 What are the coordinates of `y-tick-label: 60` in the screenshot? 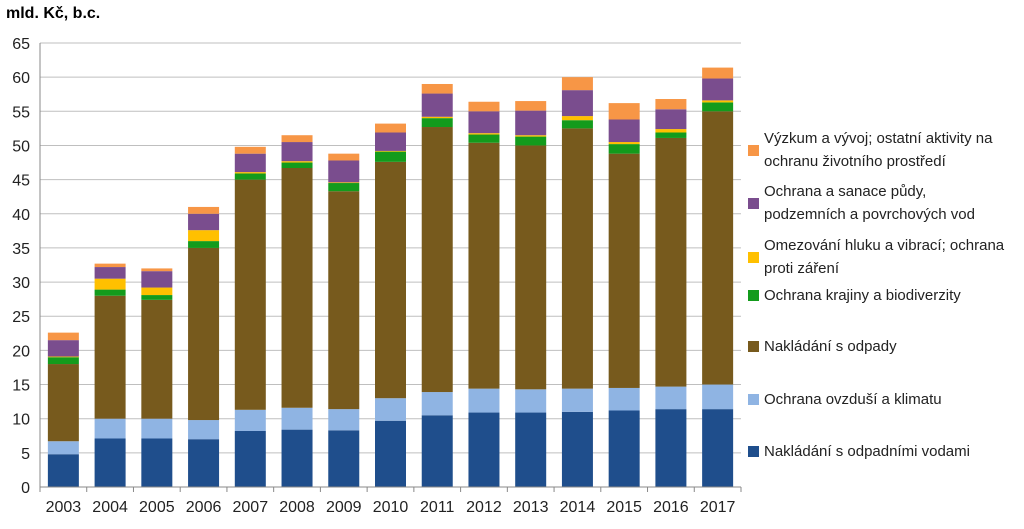 It's located at (21, 78).